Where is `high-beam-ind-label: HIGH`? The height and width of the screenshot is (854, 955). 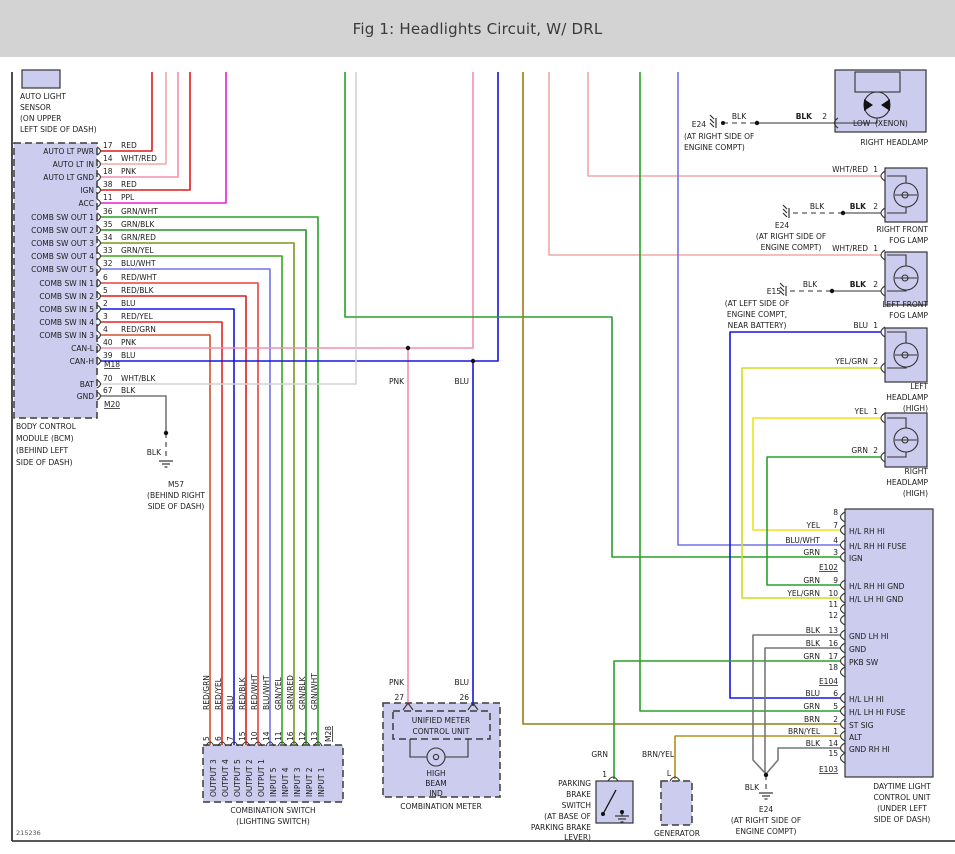 high-beam-ind-label: HIGH is located at coordinates (435, 773).